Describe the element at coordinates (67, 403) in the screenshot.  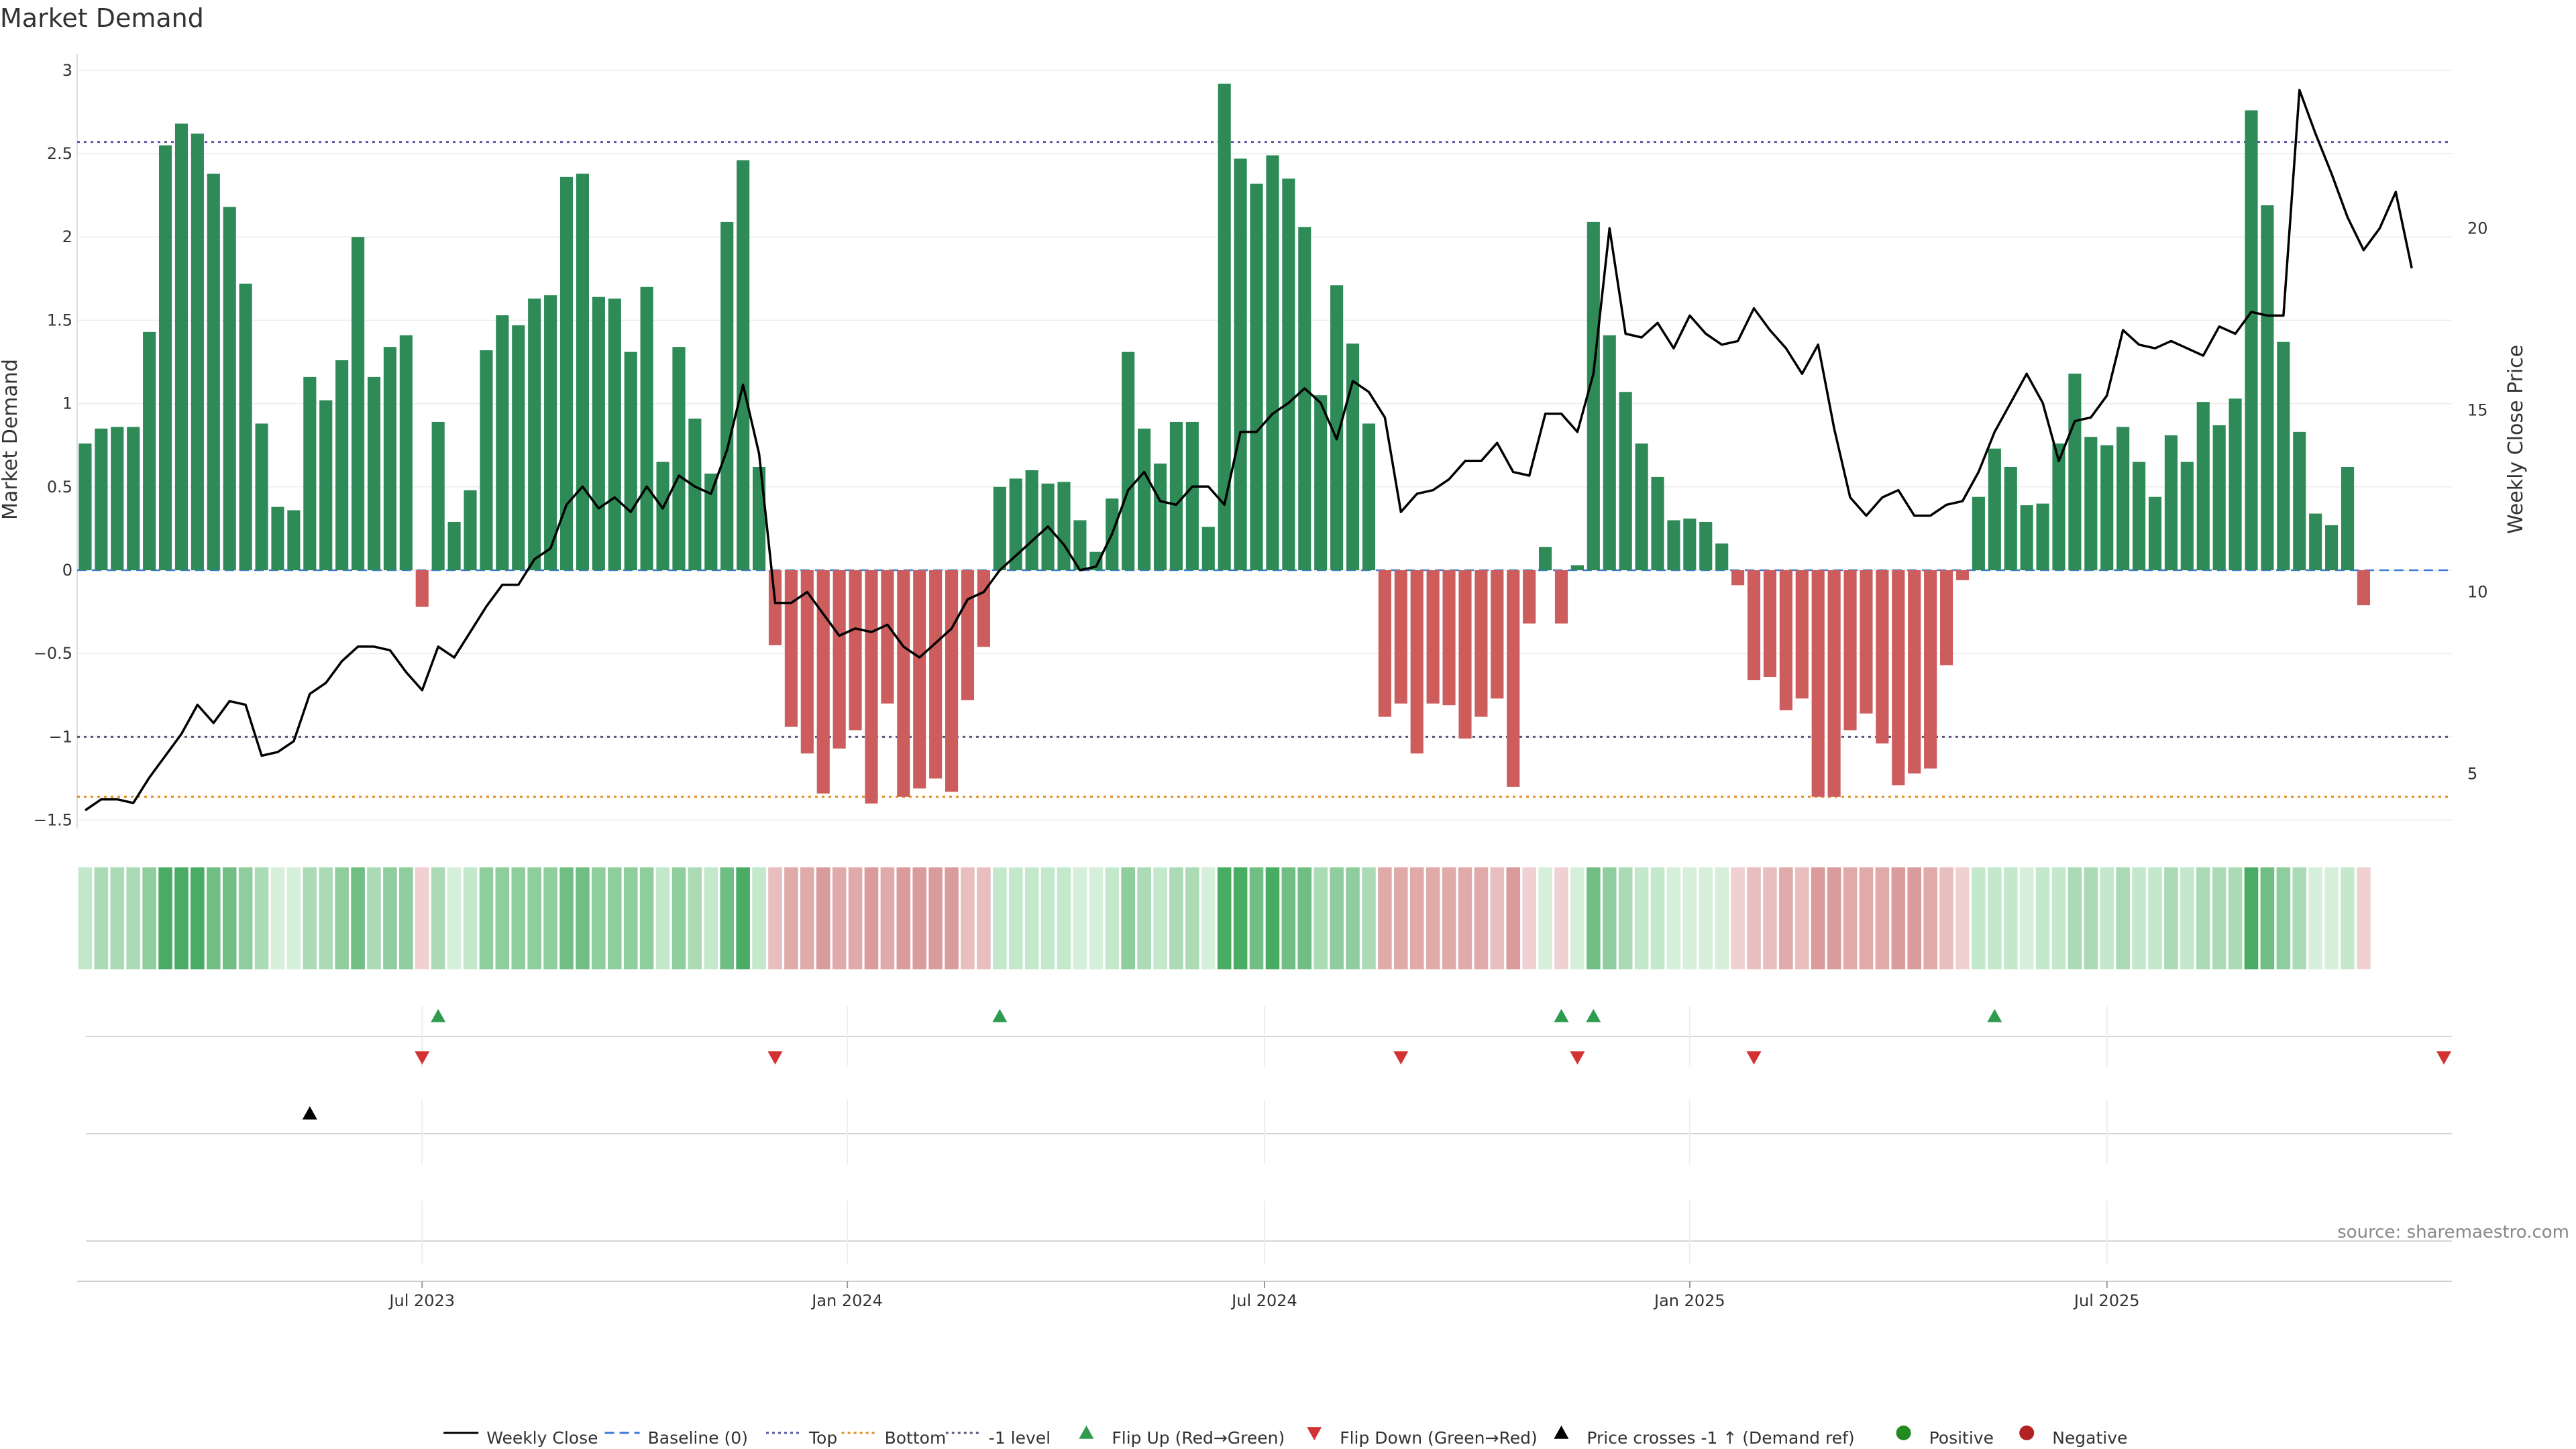
I see `y-tick-label: 1` at that location.